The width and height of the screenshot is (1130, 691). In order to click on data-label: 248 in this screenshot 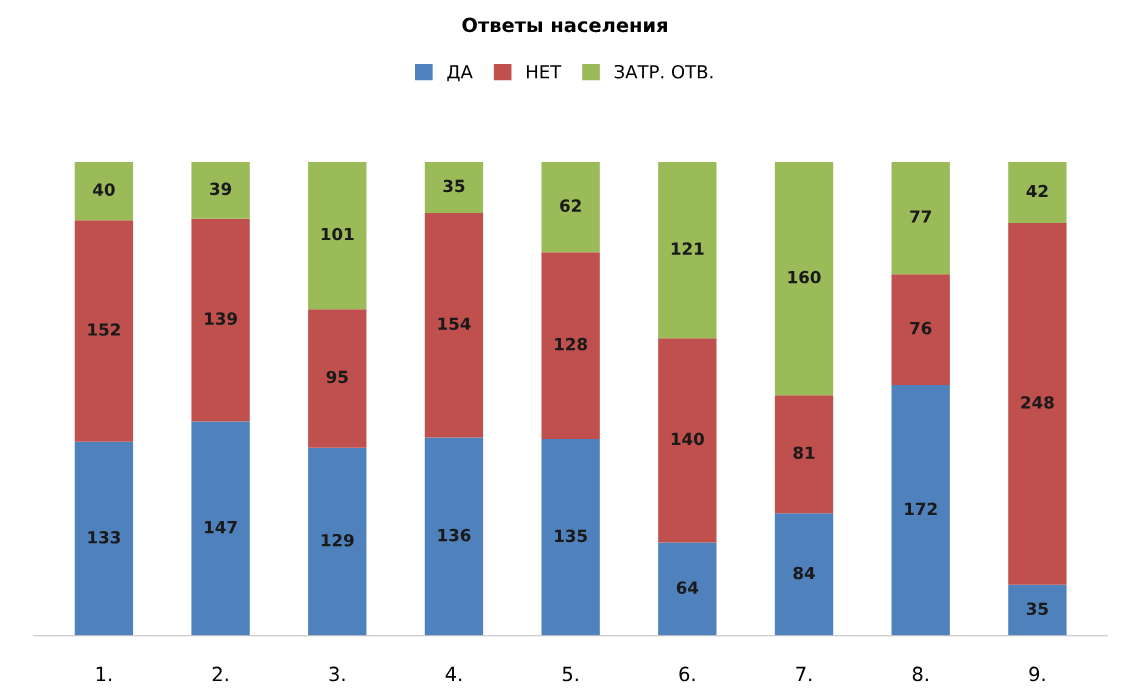, I will do `click(1037, 402)`.